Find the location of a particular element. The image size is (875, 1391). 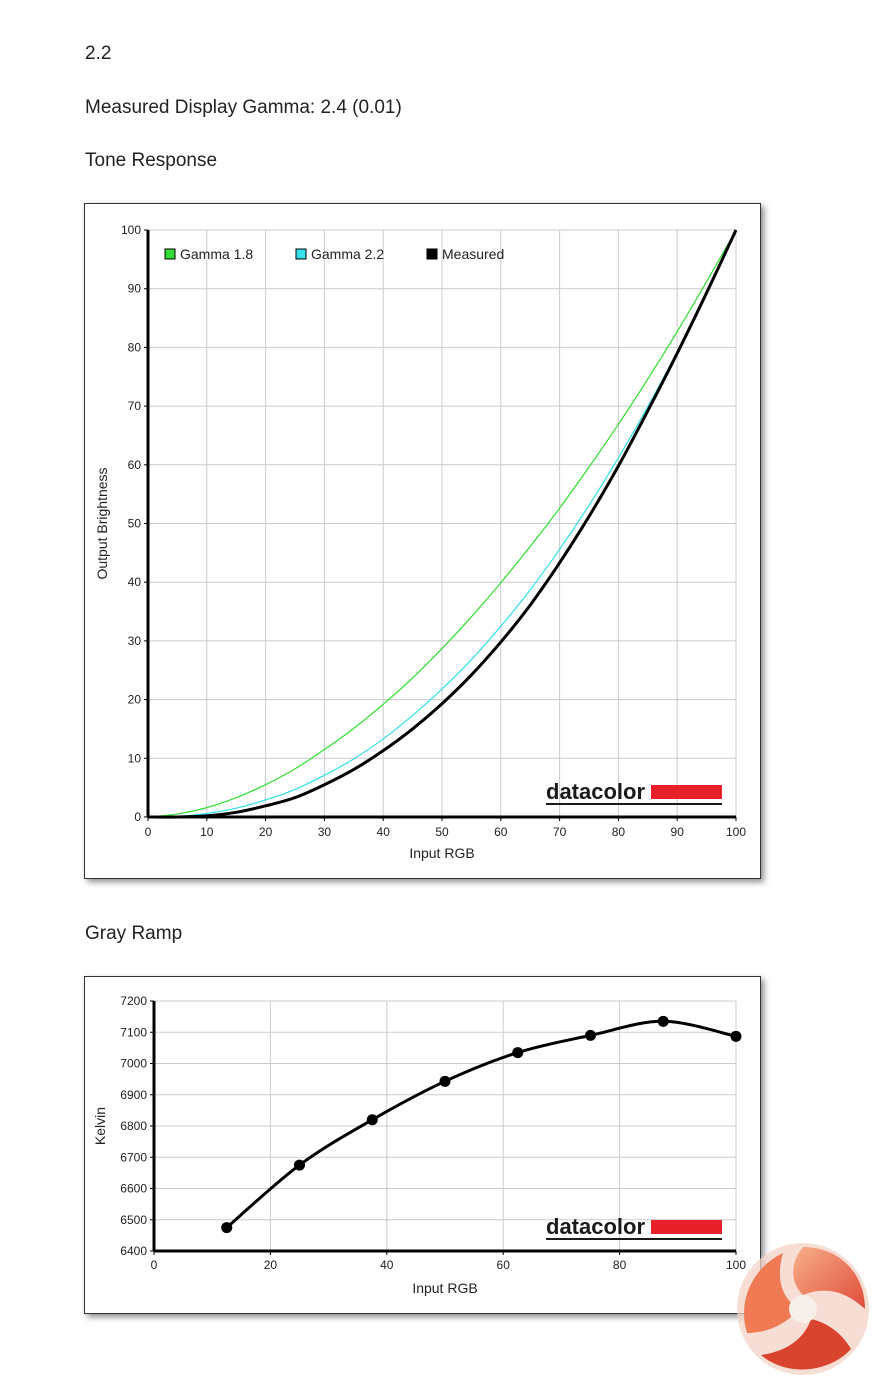

y-tick-label: 6800 is located at coordinates (133, 1126).